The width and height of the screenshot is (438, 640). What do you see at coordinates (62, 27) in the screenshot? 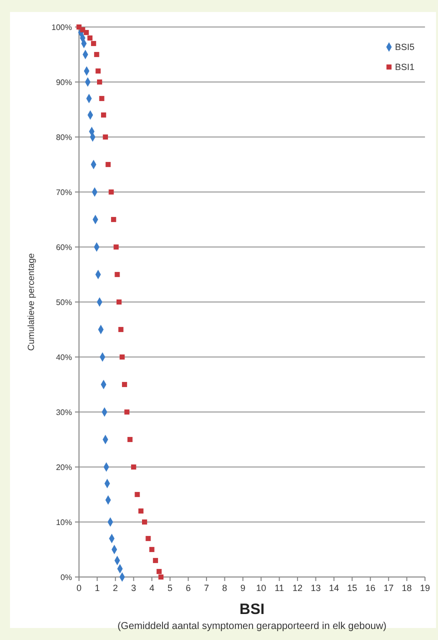
I see `y-tick-label: 100%` at bounding box center [62, 27].